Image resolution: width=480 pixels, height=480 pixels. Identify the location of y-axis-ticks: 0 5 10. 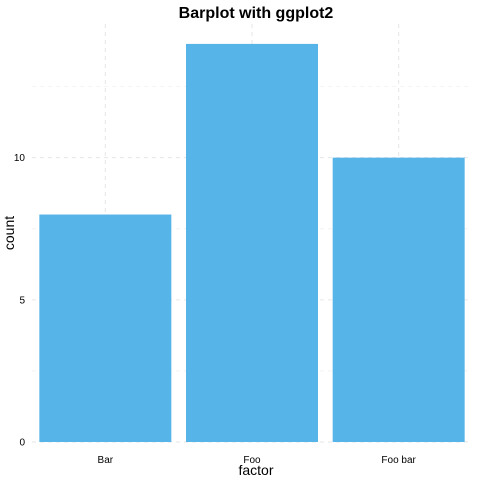
(20, 300).